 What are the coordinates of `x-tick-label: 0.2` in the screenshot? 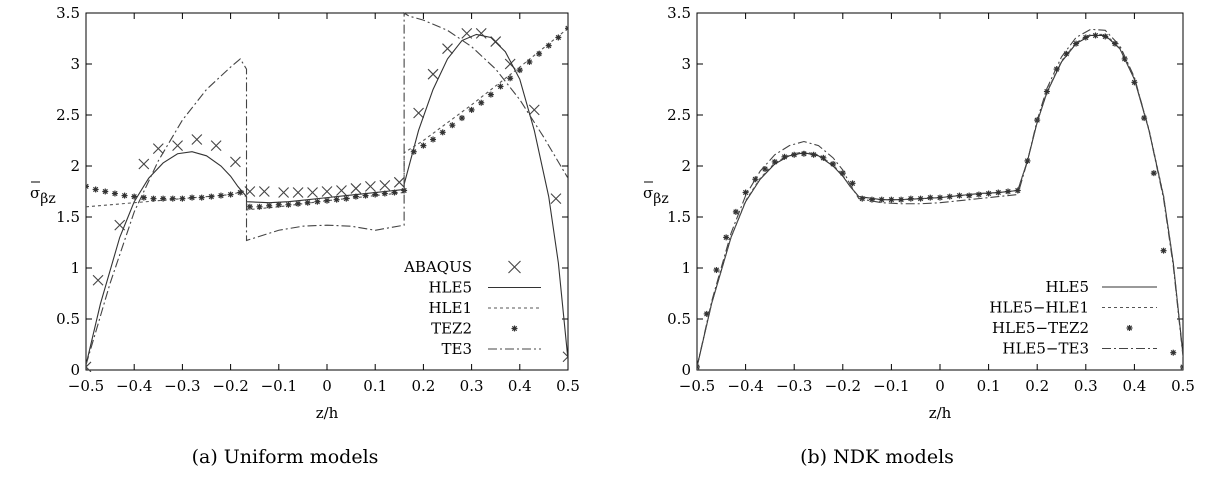 It's located at (1037, 386).